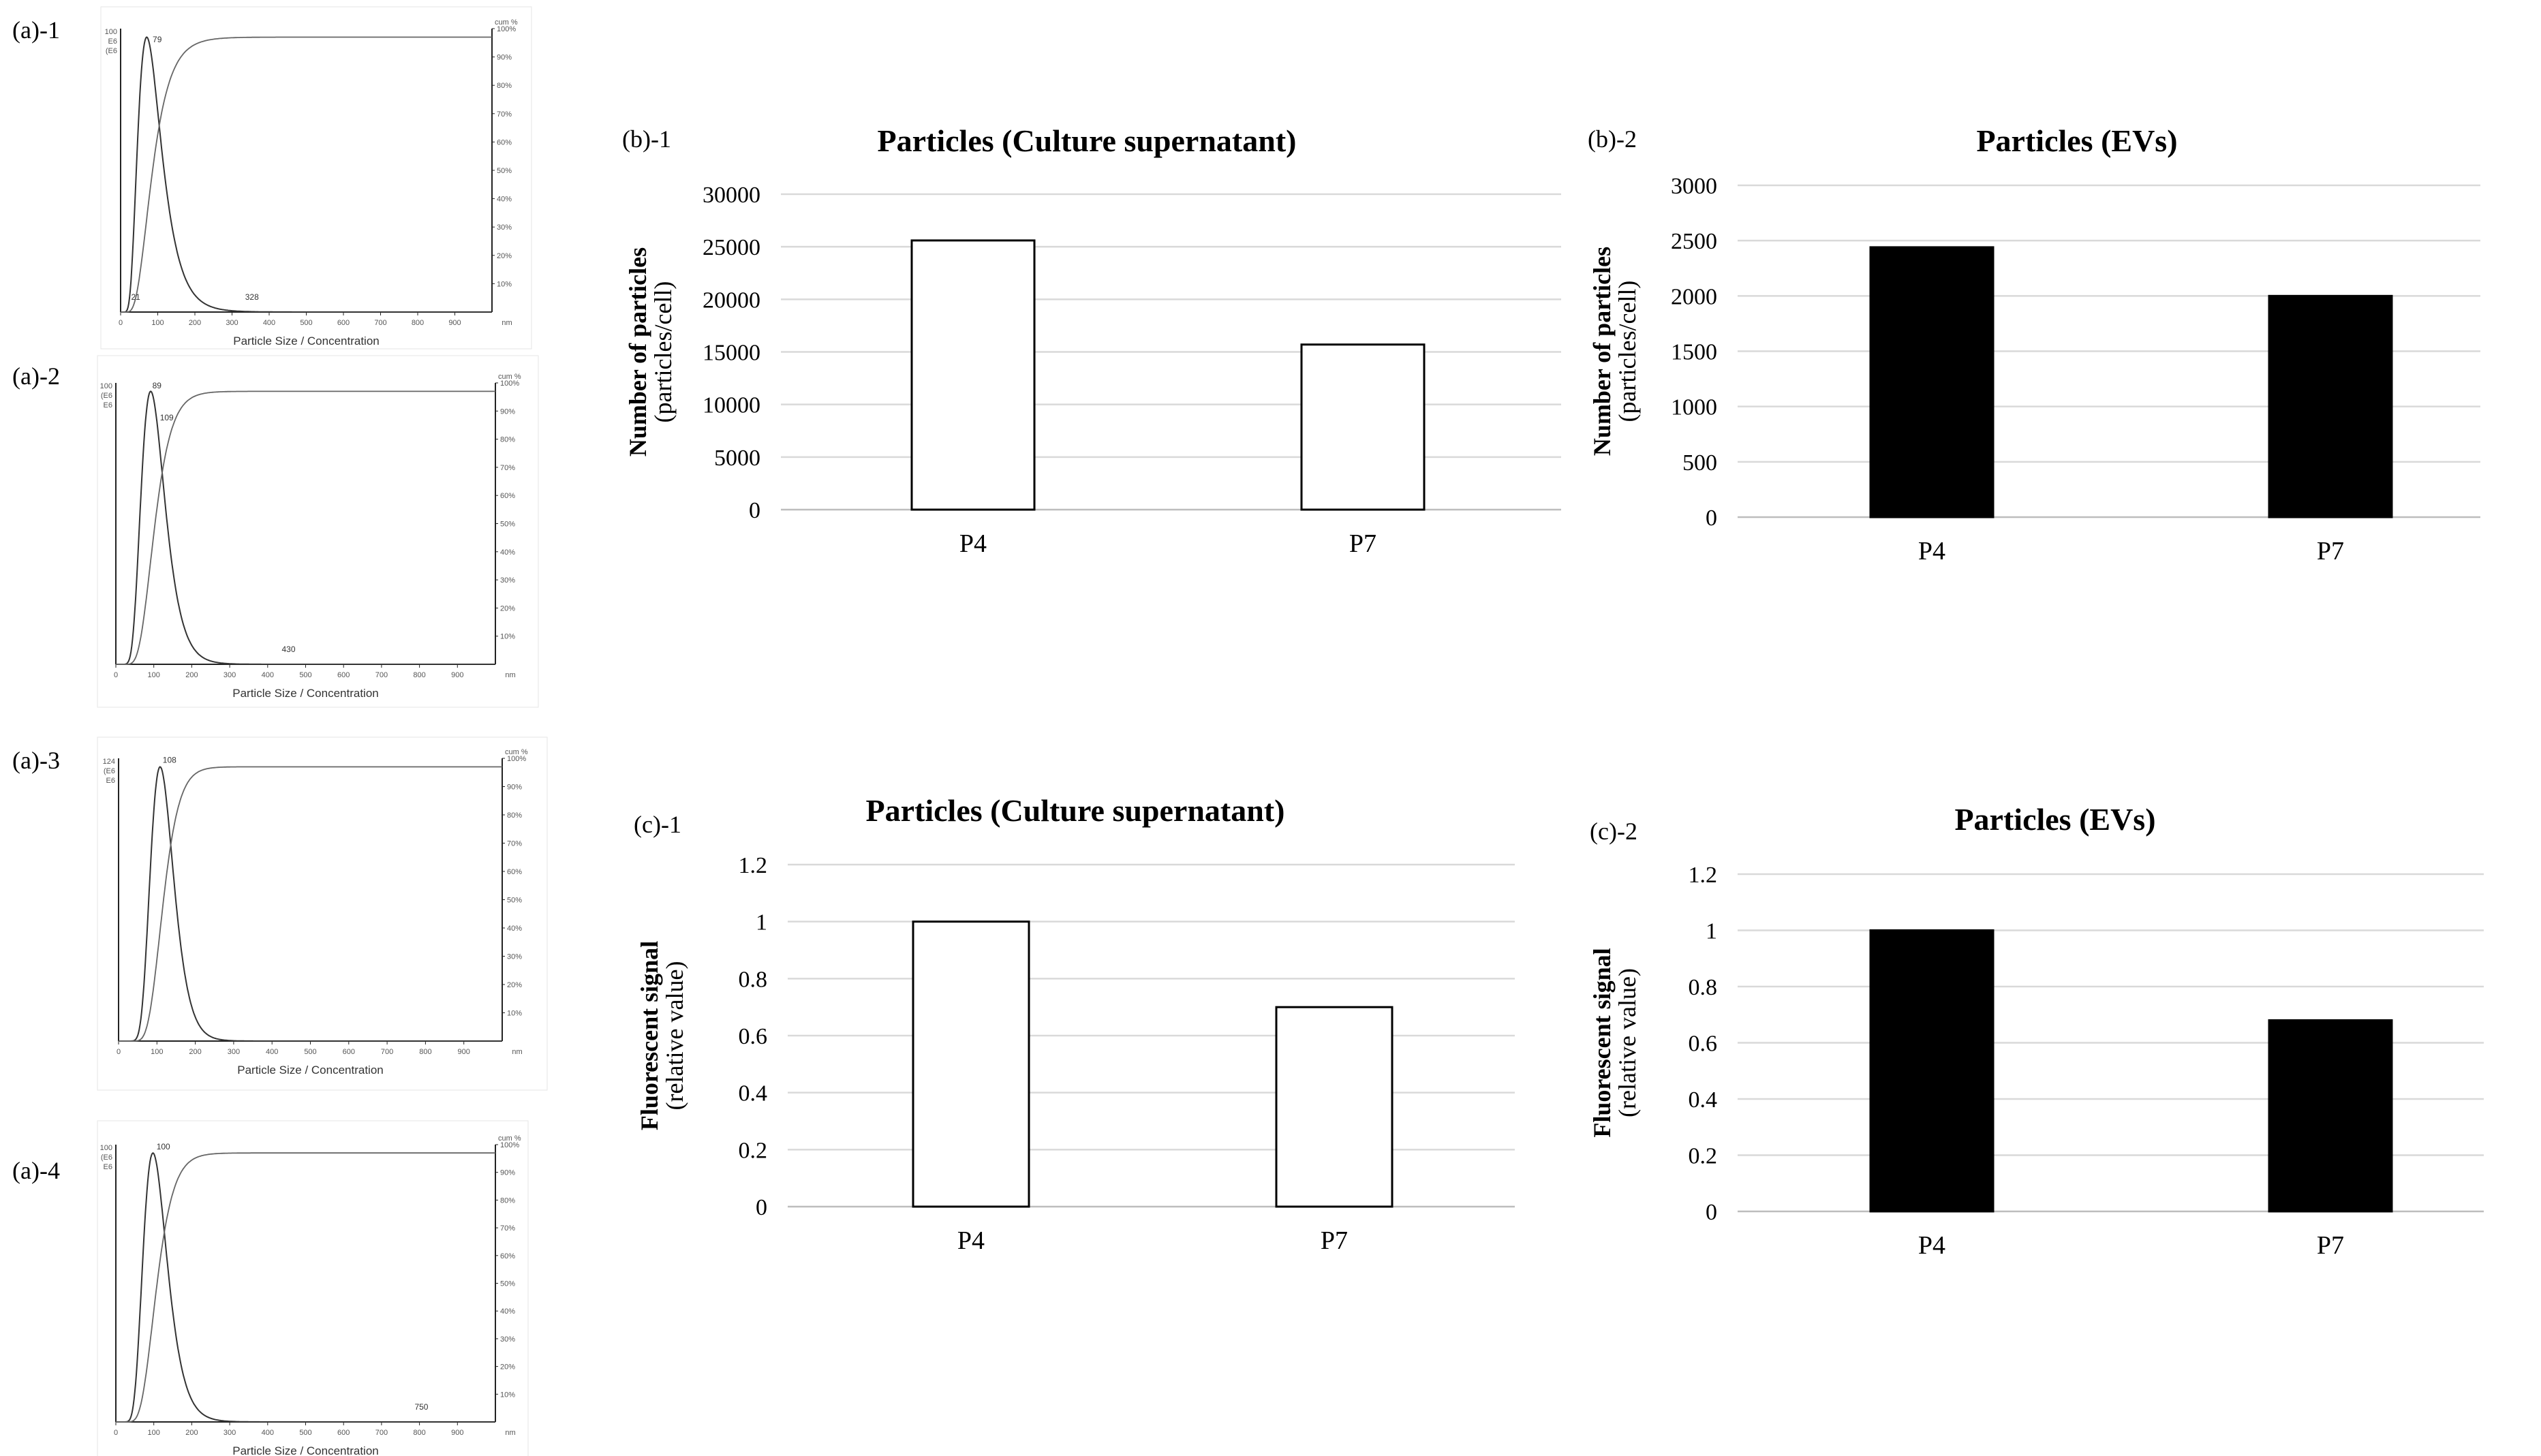 This screenshot has height=1456, width=2541. I want to click on y-axis-title: Fluorescent signal, so click(1602, 1042).